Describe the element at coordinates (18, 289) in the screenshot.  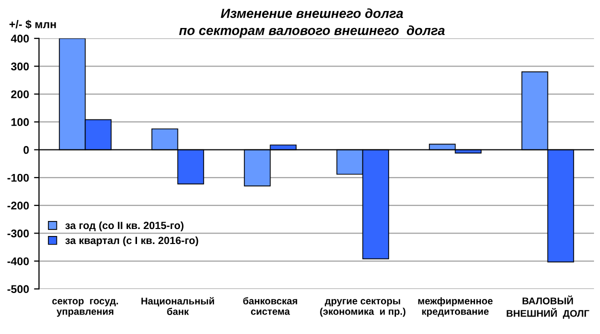
I see `y-tick-label: -500` at that location.